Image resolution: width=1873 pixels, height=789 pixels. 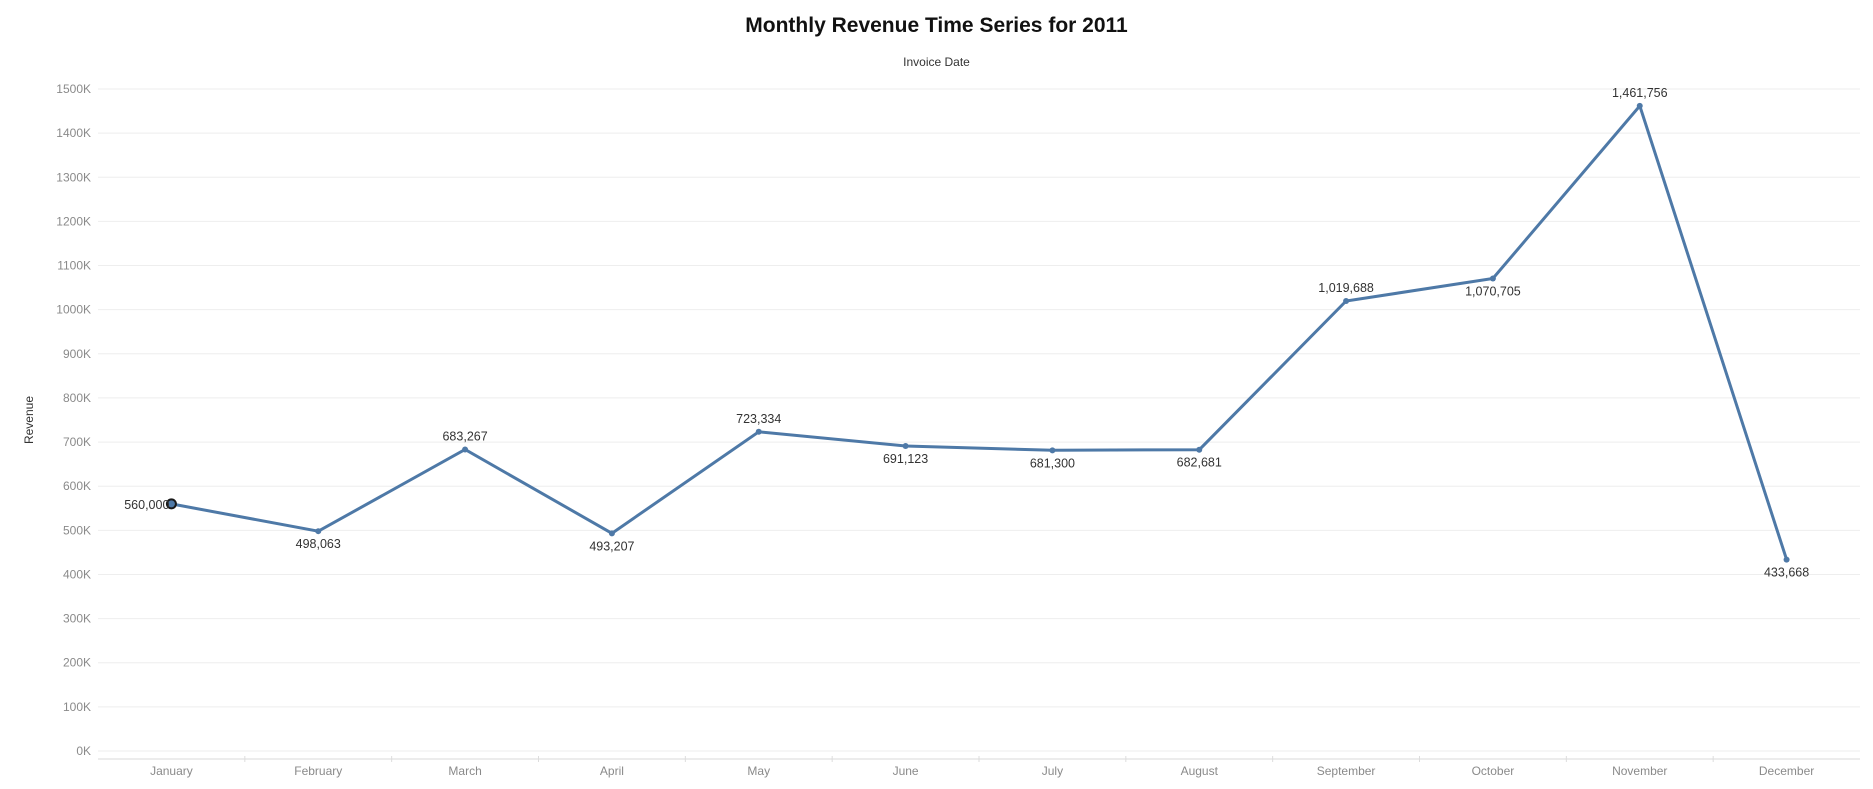 What do you see at coordinates (1199, 463) in the screenshot?
I see `data-label: 682,681` at bounding box center [1199, 463].